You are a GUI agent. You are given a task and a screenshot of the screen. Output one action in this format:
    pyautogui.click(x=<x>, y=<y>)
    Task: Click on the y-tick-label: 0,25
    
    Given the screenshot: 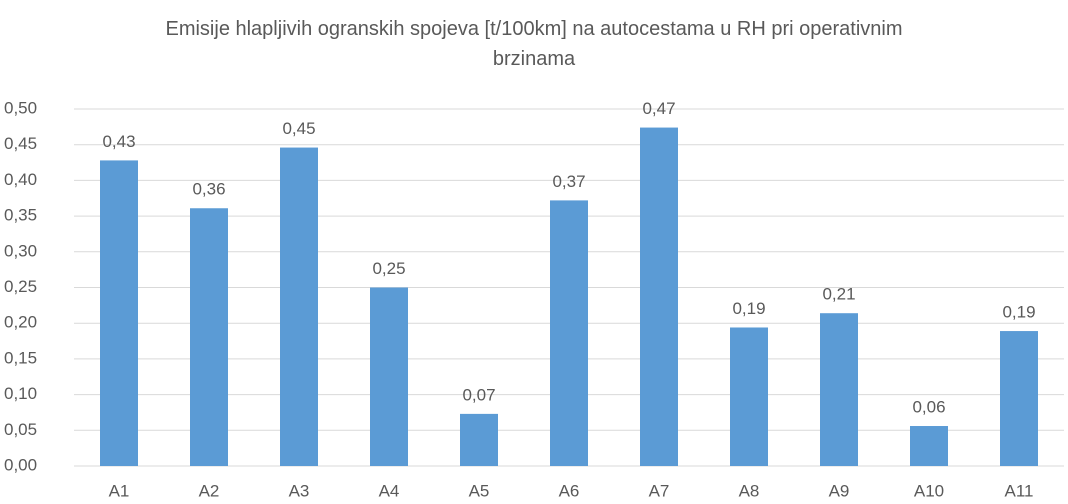 What is the action you would take?
    pyautogui.click(x=20, y=286)
    